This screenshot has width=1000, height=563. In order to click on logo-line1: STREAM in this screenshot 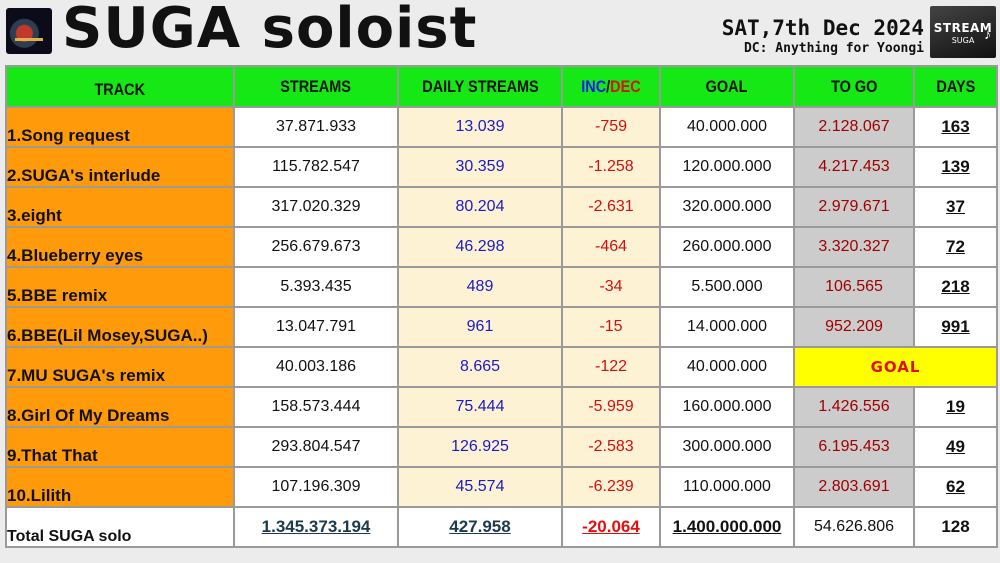, I will do `click(963, 28)`.